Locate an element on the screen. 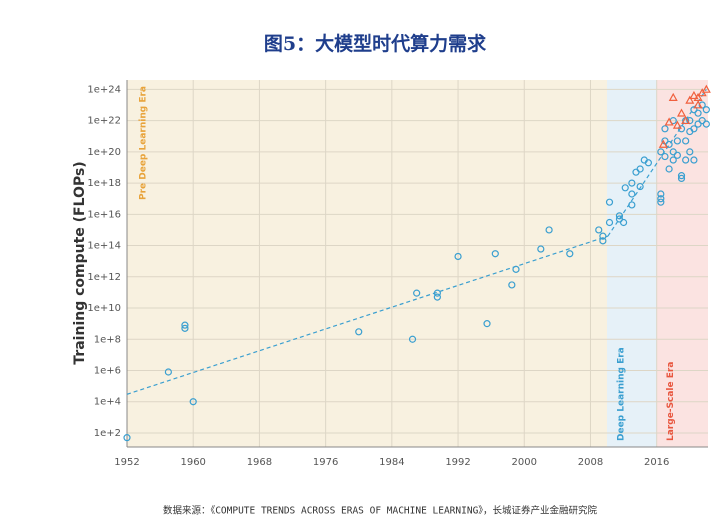 The image size is (722, 527). x-tick-label: 2008 is located at coordinates (590, 462).